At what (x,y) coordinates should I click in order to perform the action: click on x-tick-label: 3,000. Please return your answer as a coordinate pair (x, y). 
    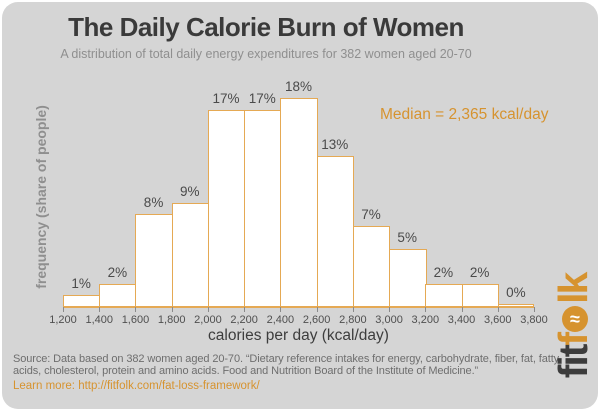
    Looking at the image, I should click on (389, 320).